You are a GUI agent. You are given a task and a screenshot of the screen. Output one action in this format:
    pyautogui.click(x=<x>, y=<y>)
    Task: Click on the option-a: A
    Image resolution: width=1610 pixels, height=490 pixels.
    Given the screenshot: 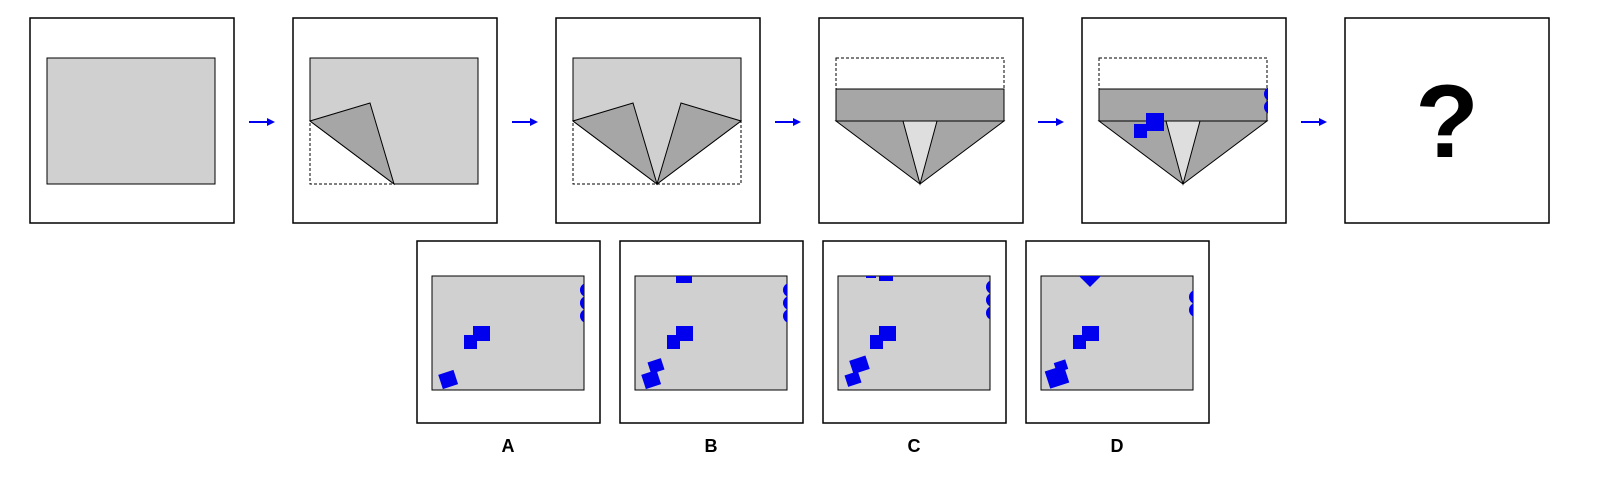 What is the action you would take?
    pyautogui.click(x=508, y=348)
    